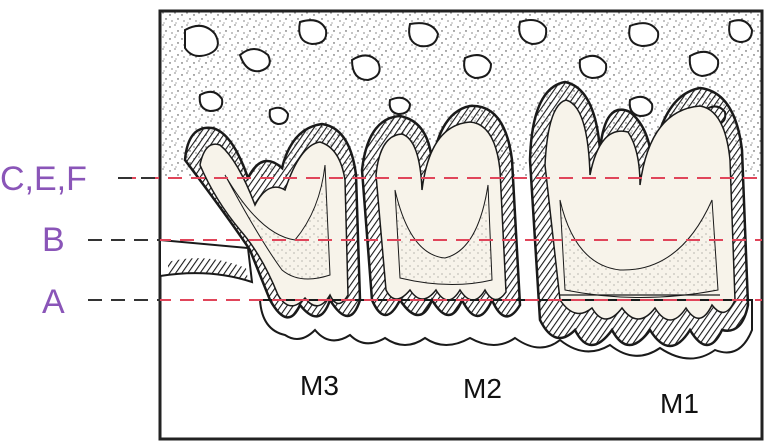  Describe the element at coordinates (53, 302) in the screenshot. I see `level-label-a: A` at that location.